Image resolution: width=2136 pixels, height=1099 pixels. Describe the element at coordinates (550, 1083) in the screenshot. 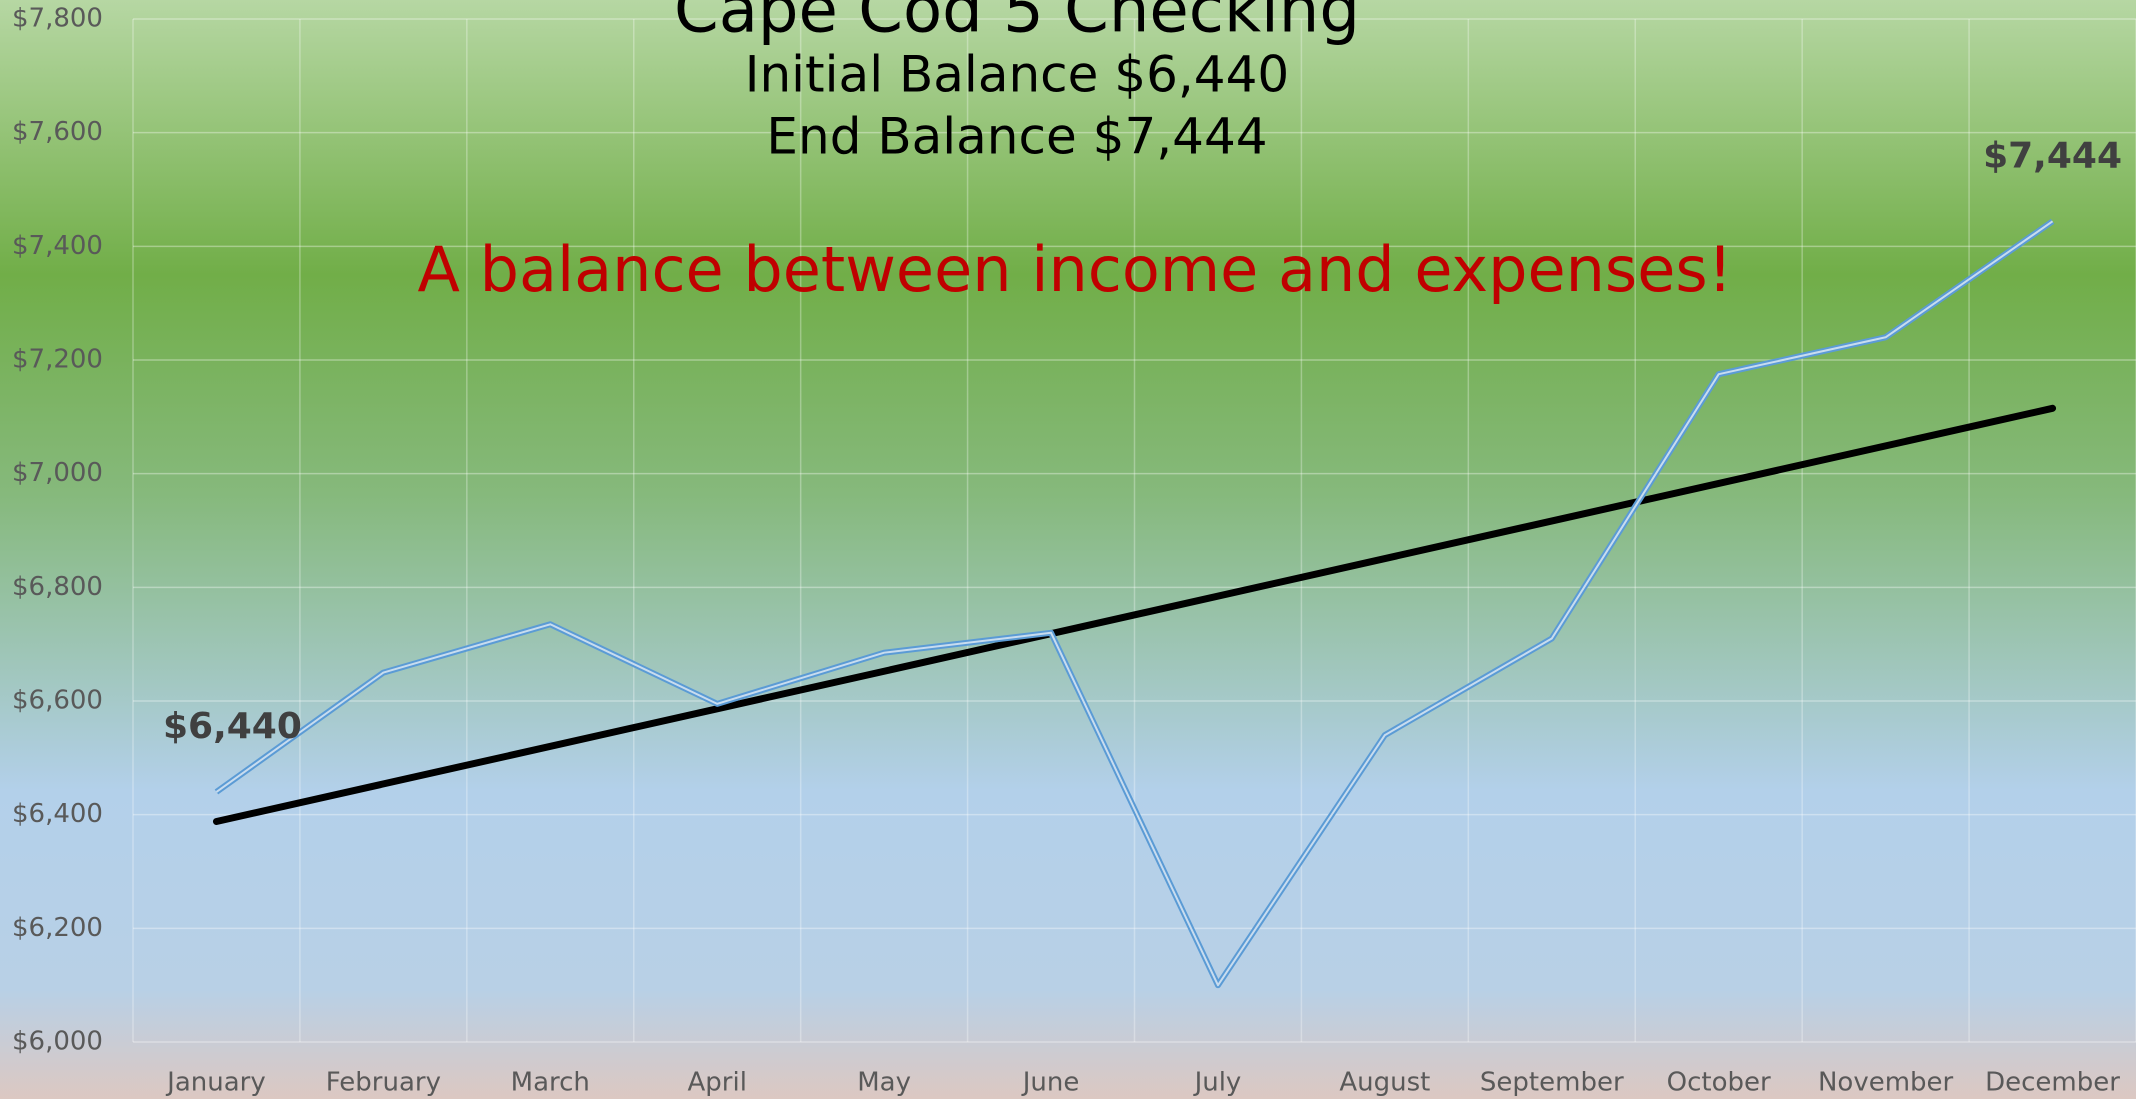

I see `x-tick-label: March` at that location.